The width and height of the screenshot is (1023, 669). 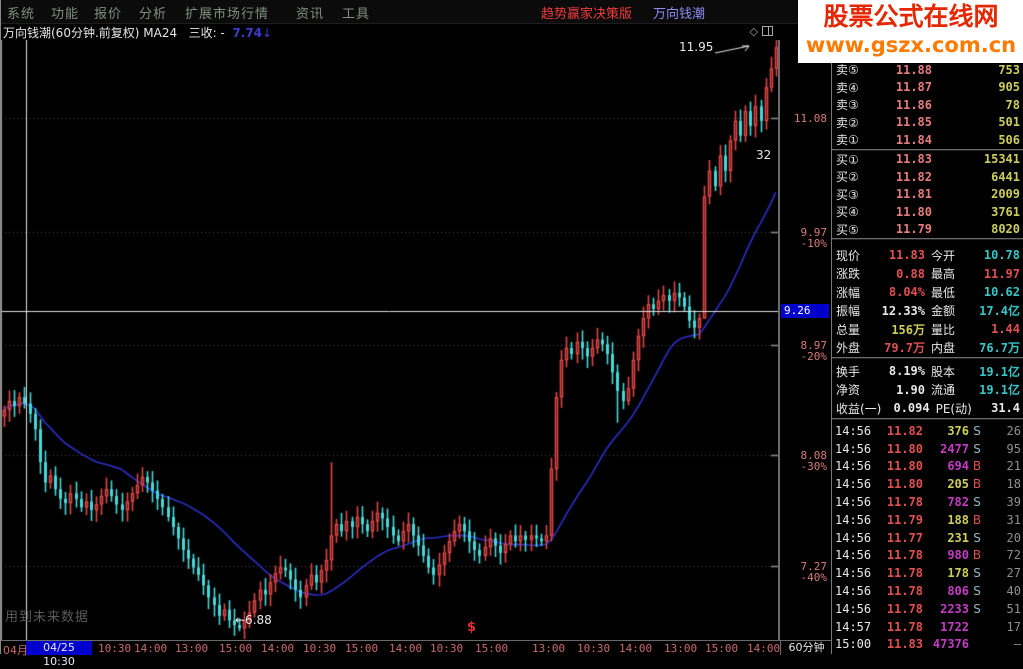 I want to click on sell-row: 卖③ 11.86 78, so click(x=927, y=105).